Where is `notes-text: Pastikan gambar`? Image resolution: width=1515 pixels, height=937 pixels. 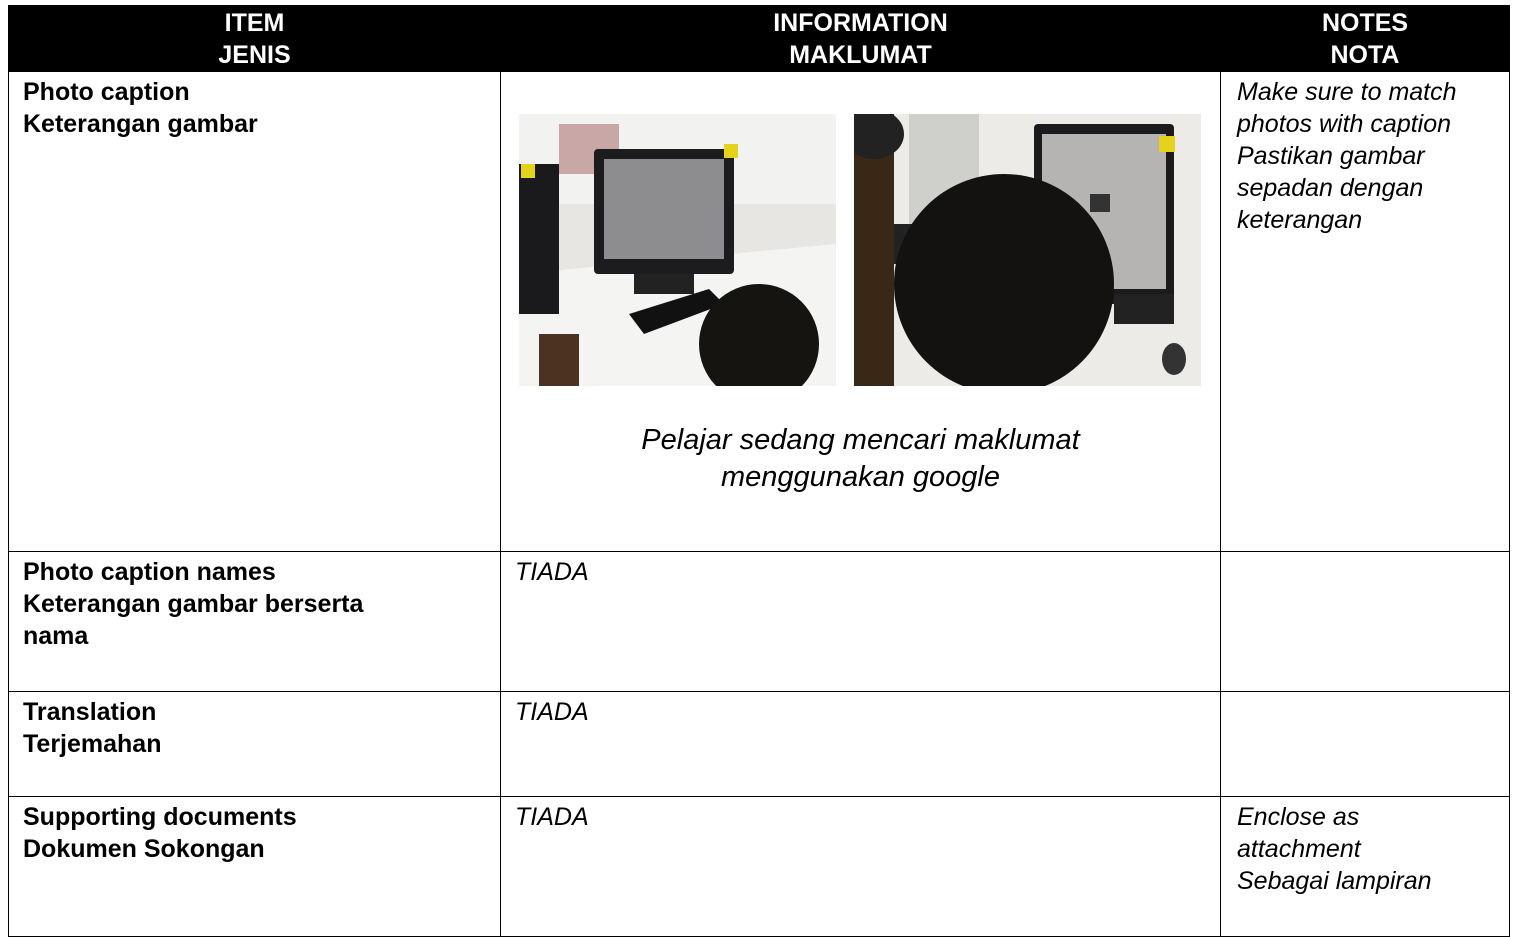 notes-text: Pastikan gambar is located at coordinates (1331, 156).